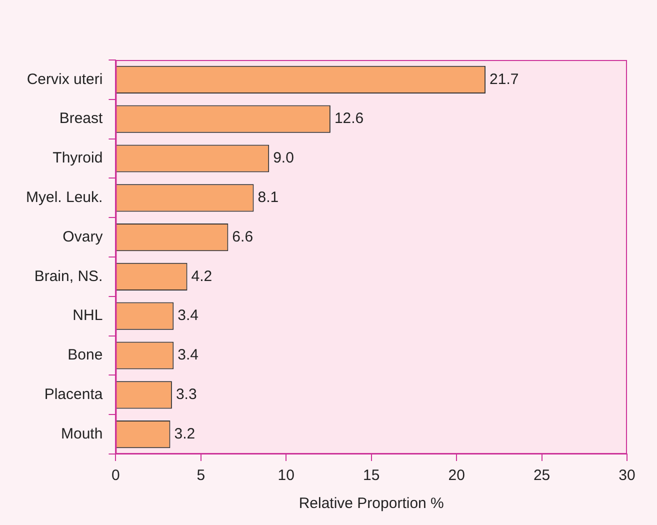  Describe the element at coordinates (371, 475) in the screenshot. I see `x-tick-label: 15` at that location.